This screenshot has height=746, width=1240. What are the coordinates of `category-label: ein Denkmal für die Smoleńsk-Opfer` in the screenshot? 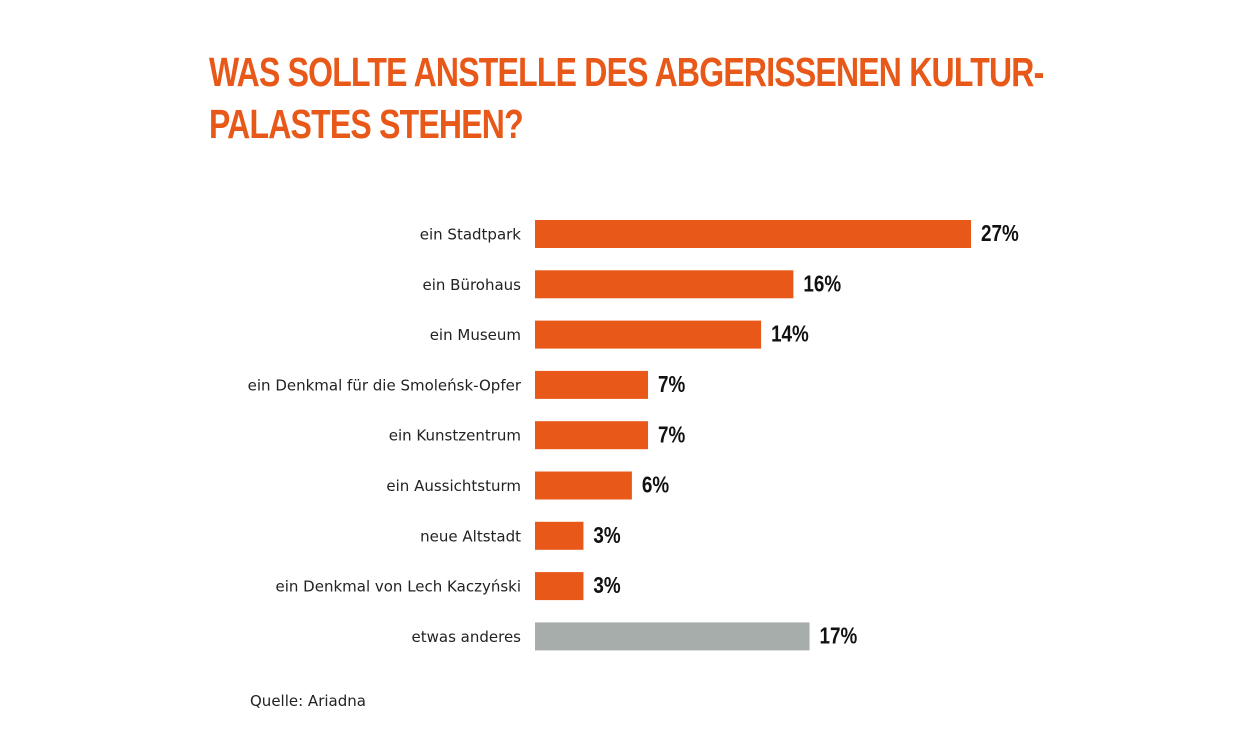 It's located at (385, 385).